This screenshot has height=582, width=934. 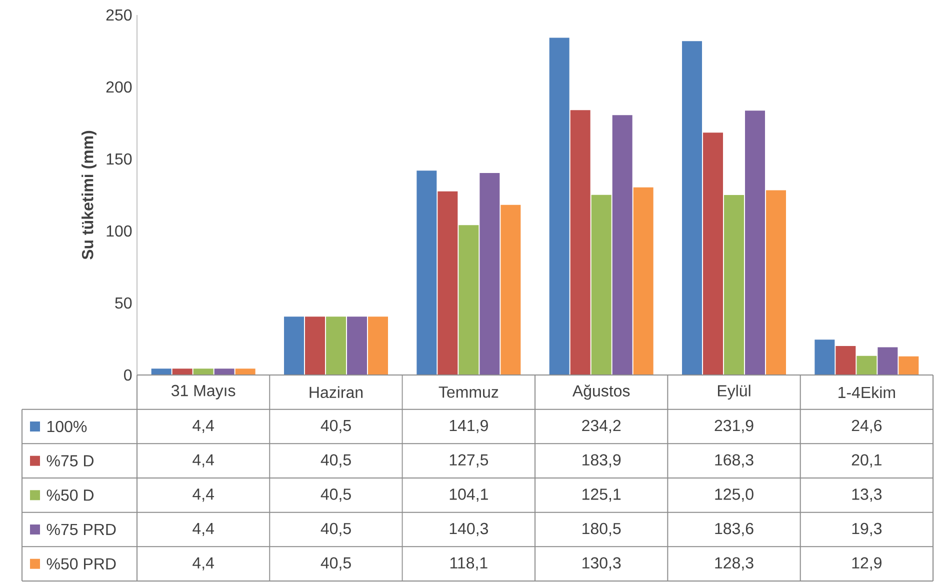 What do you see at coordinates (734, 529) in the screenshot?
I see `data-label: 183,6` at bounding box center [734, 529].